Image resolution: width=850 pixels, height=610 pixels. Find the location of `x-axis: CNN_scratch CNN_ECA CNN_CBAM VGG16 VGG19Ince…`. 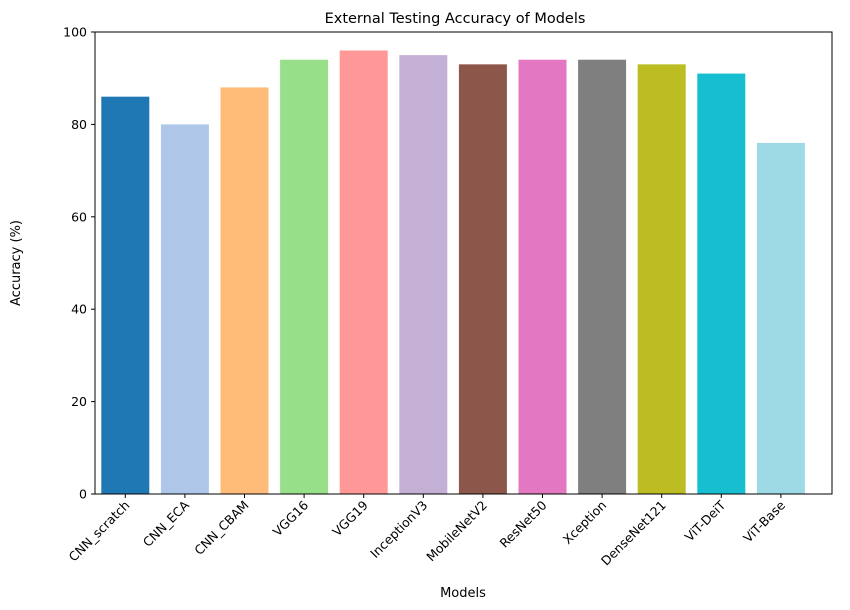

x-axis: CNN_scratch CNN_ECA CNN_CBAM VGG16 VGG19Ince… is located at coordinates (427, 531).